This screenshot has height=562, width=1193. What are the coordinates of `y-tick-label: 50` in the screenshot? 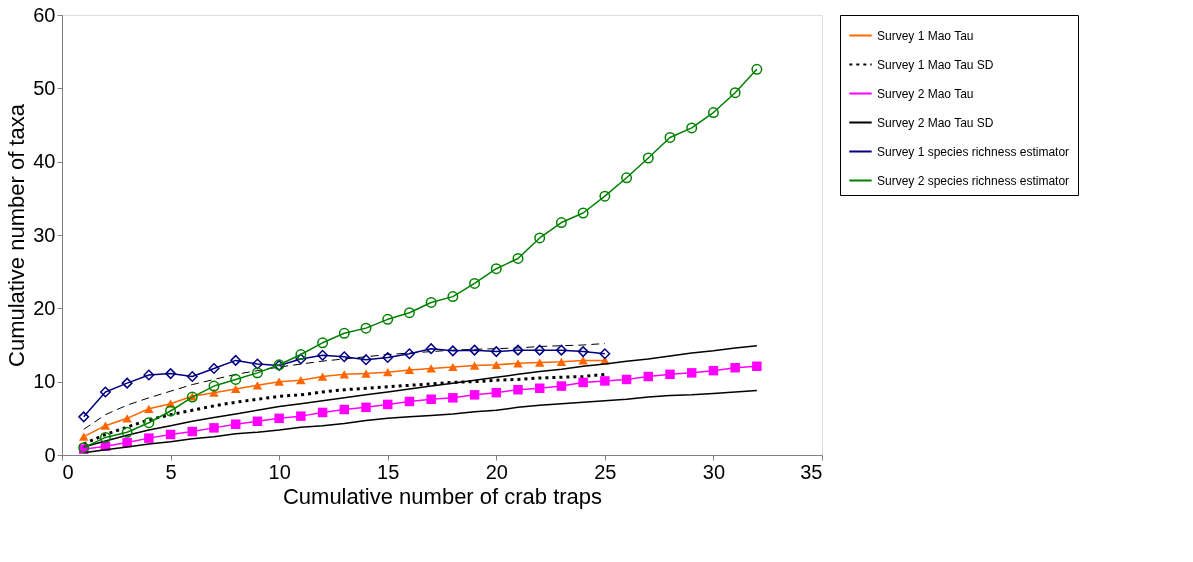 It's located at (44, 87).